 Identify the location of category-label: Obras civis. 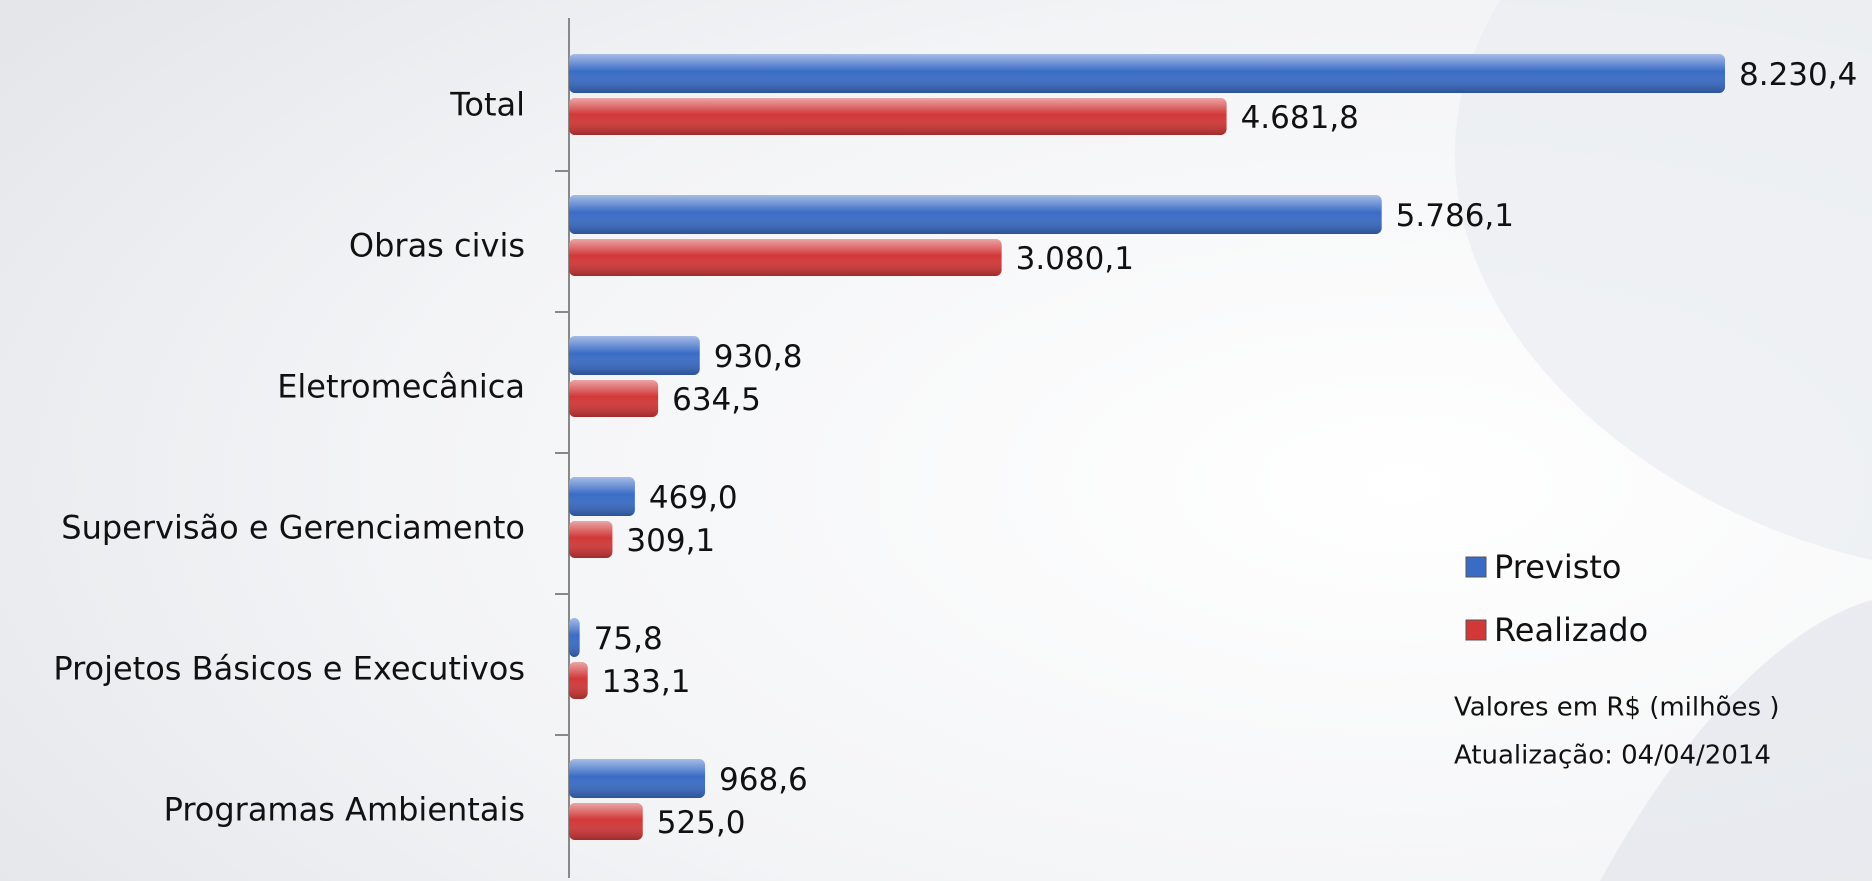
(437, 246).